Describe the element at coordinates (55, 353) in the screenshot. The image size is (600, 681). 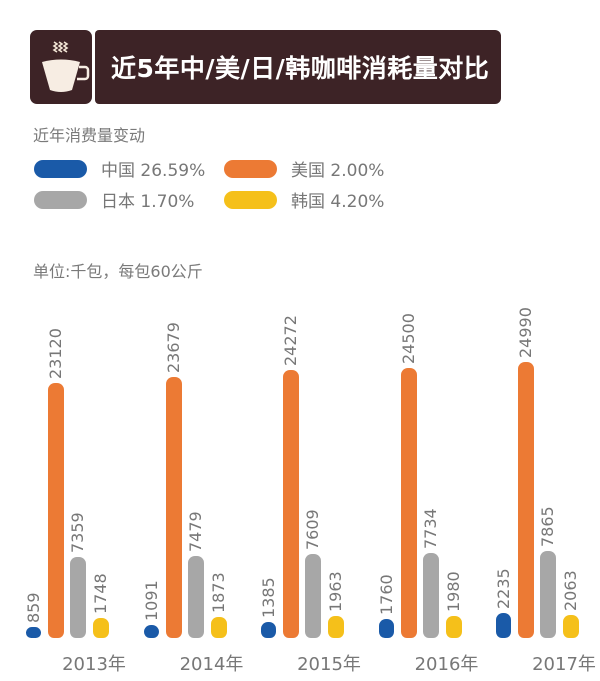
I see `value-label: 23120` at that location.